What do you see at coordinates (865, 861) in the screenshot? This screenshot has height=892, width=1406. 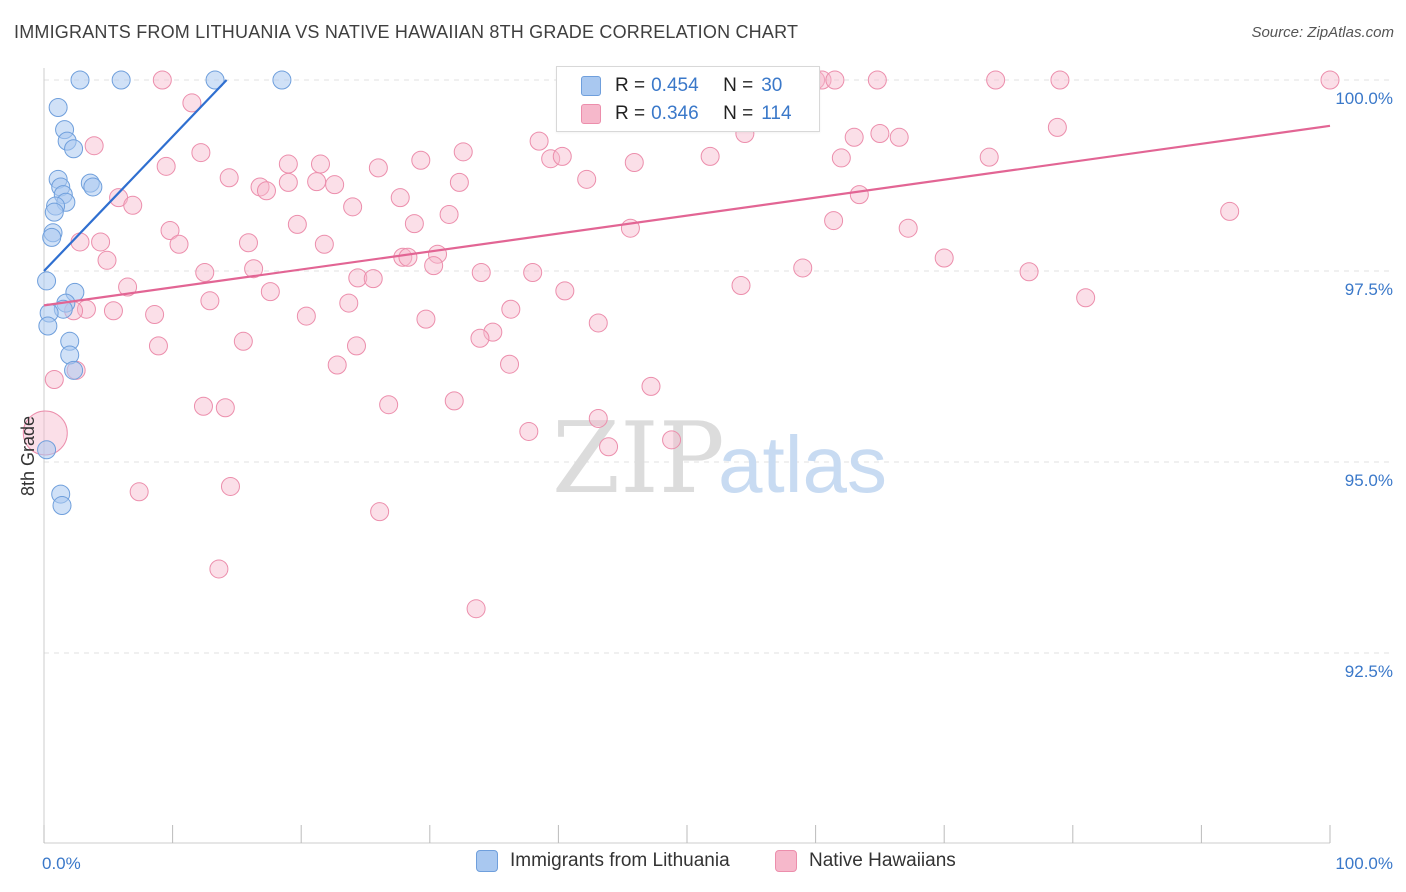 I see `legend-item-hawaiians: Native Hawaiians` at bounding box center [865, 861].